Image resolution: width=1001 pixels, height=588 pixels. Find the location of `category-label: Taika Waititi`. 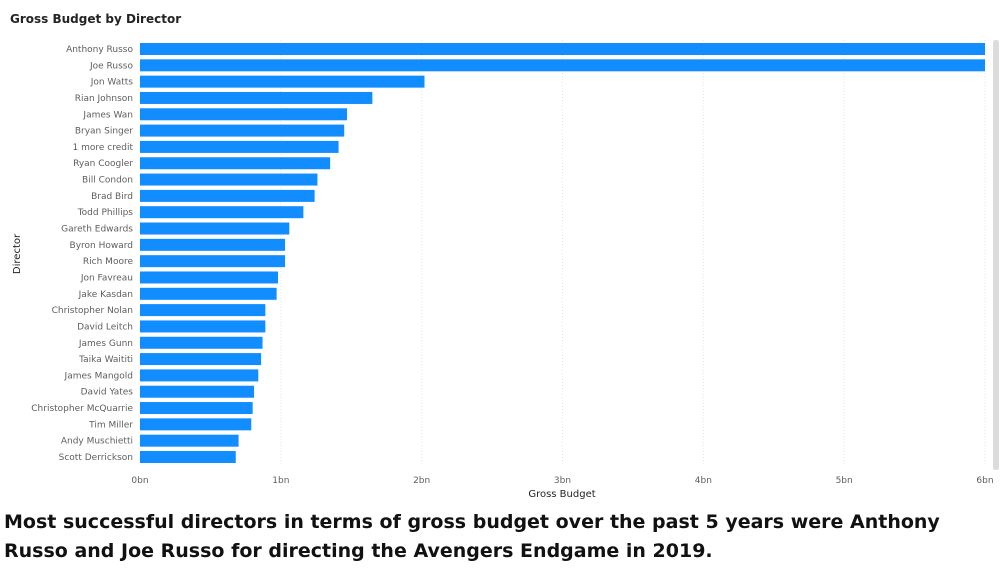

category-label: Taika Waititi is located at coordinates (105, 360).